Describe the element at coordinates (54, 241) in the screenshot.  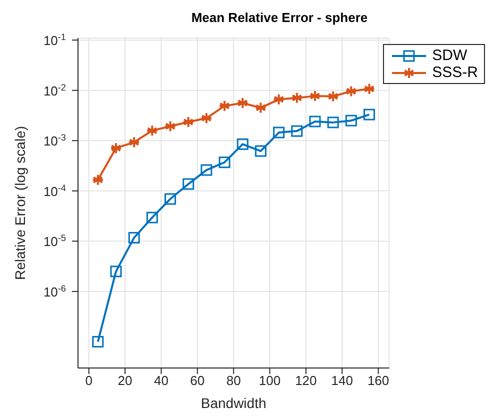
I see `y-tick-label: 10$^{-5}$` at that location.